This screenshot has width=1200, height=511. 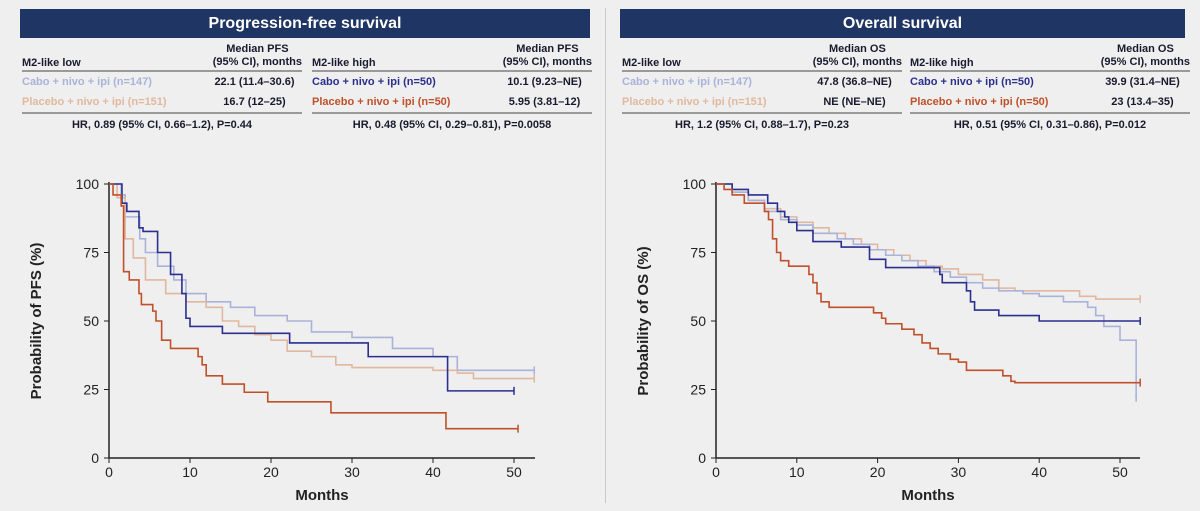 I want to click on median-value: 47.8 (36.8–NE), so click(x=854, y=82).